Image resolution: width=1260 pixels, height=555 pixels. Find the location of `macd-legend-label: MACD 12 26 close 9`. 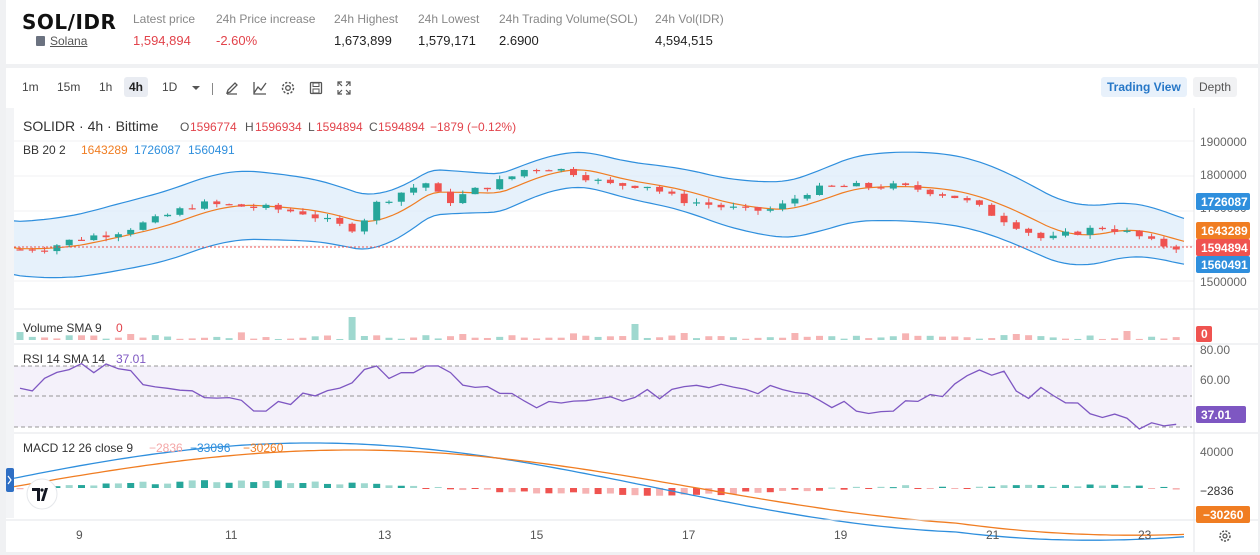

macd-legend-label: MACD 12 26 close 9 is located at coordinates (78, 448).